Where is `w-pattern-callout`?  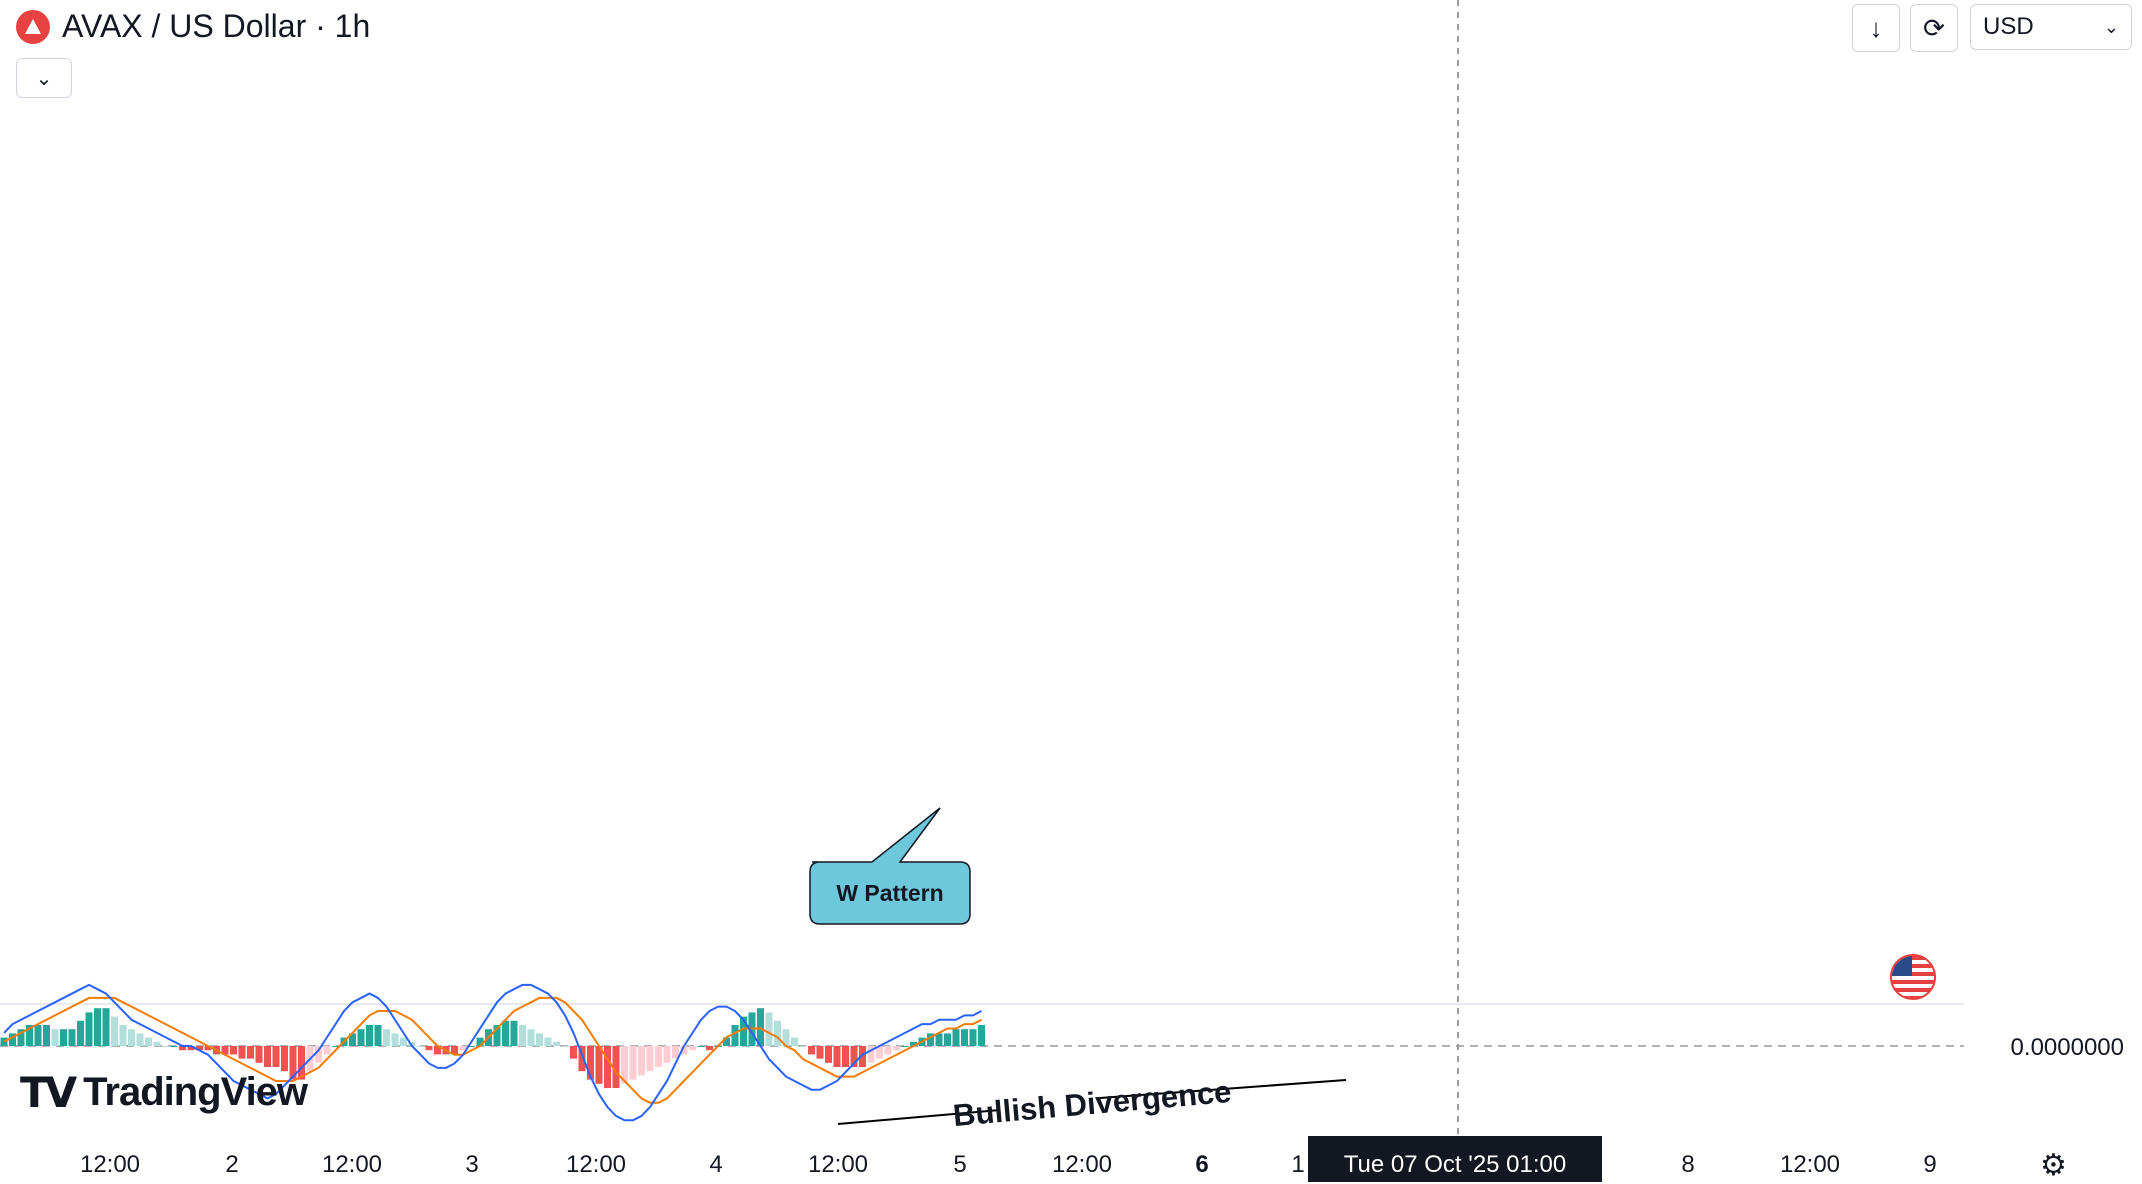 w-pattern-callout is located at coordinates (890, 866).